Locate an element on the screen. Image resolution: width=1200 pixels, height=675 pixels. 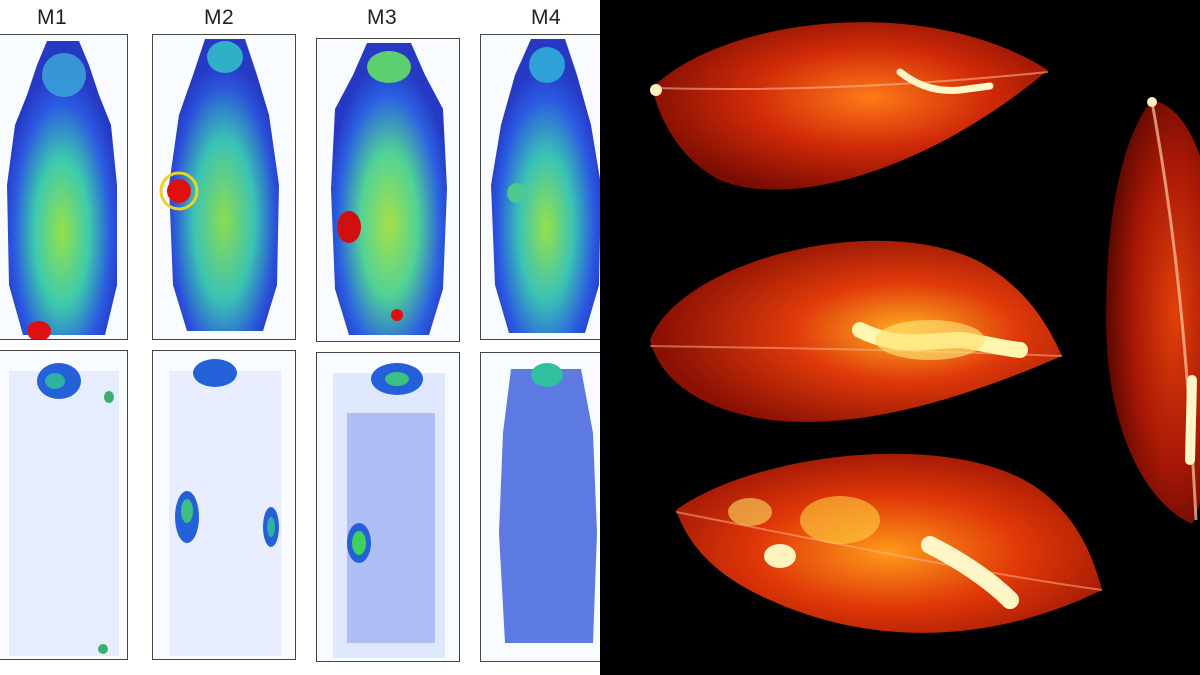
m2-top-image is located at coordinates (224, 187).